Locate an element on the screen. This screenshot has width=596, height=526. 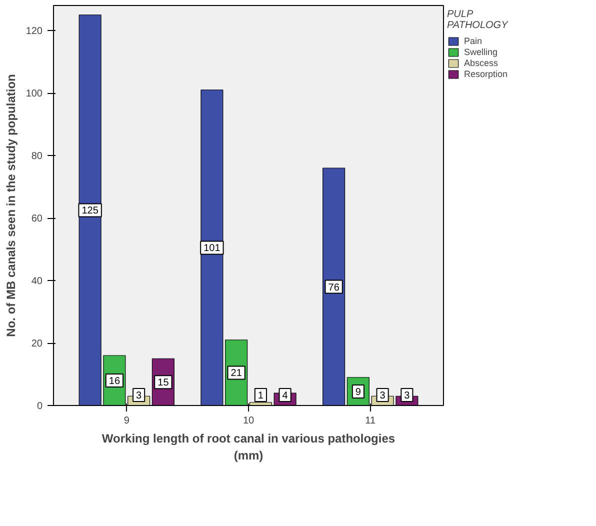
legend-label: Resorption is located at coordinates (486, 74).